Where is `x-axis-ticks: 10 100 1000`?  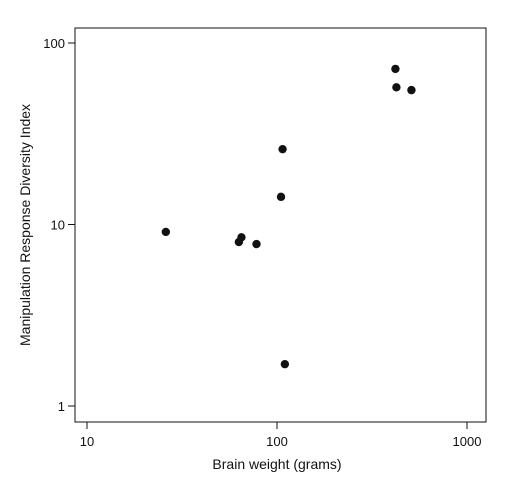 x-axis-ticks: 10 100 1000 is located at coordinates (281, 435).